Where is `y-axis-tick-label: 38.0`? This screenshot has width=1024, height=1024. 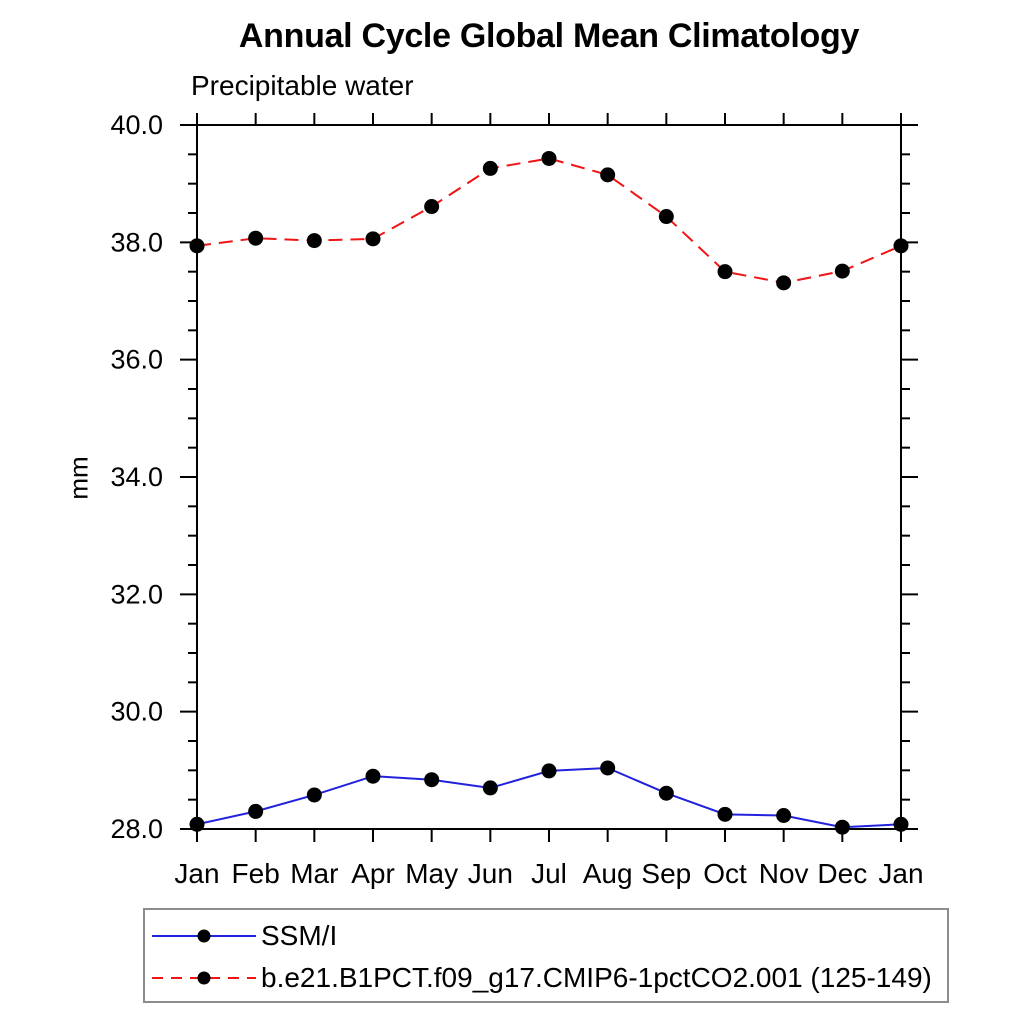 y-axis-tick-label: 38.0 is located at coordinates (136, 242).